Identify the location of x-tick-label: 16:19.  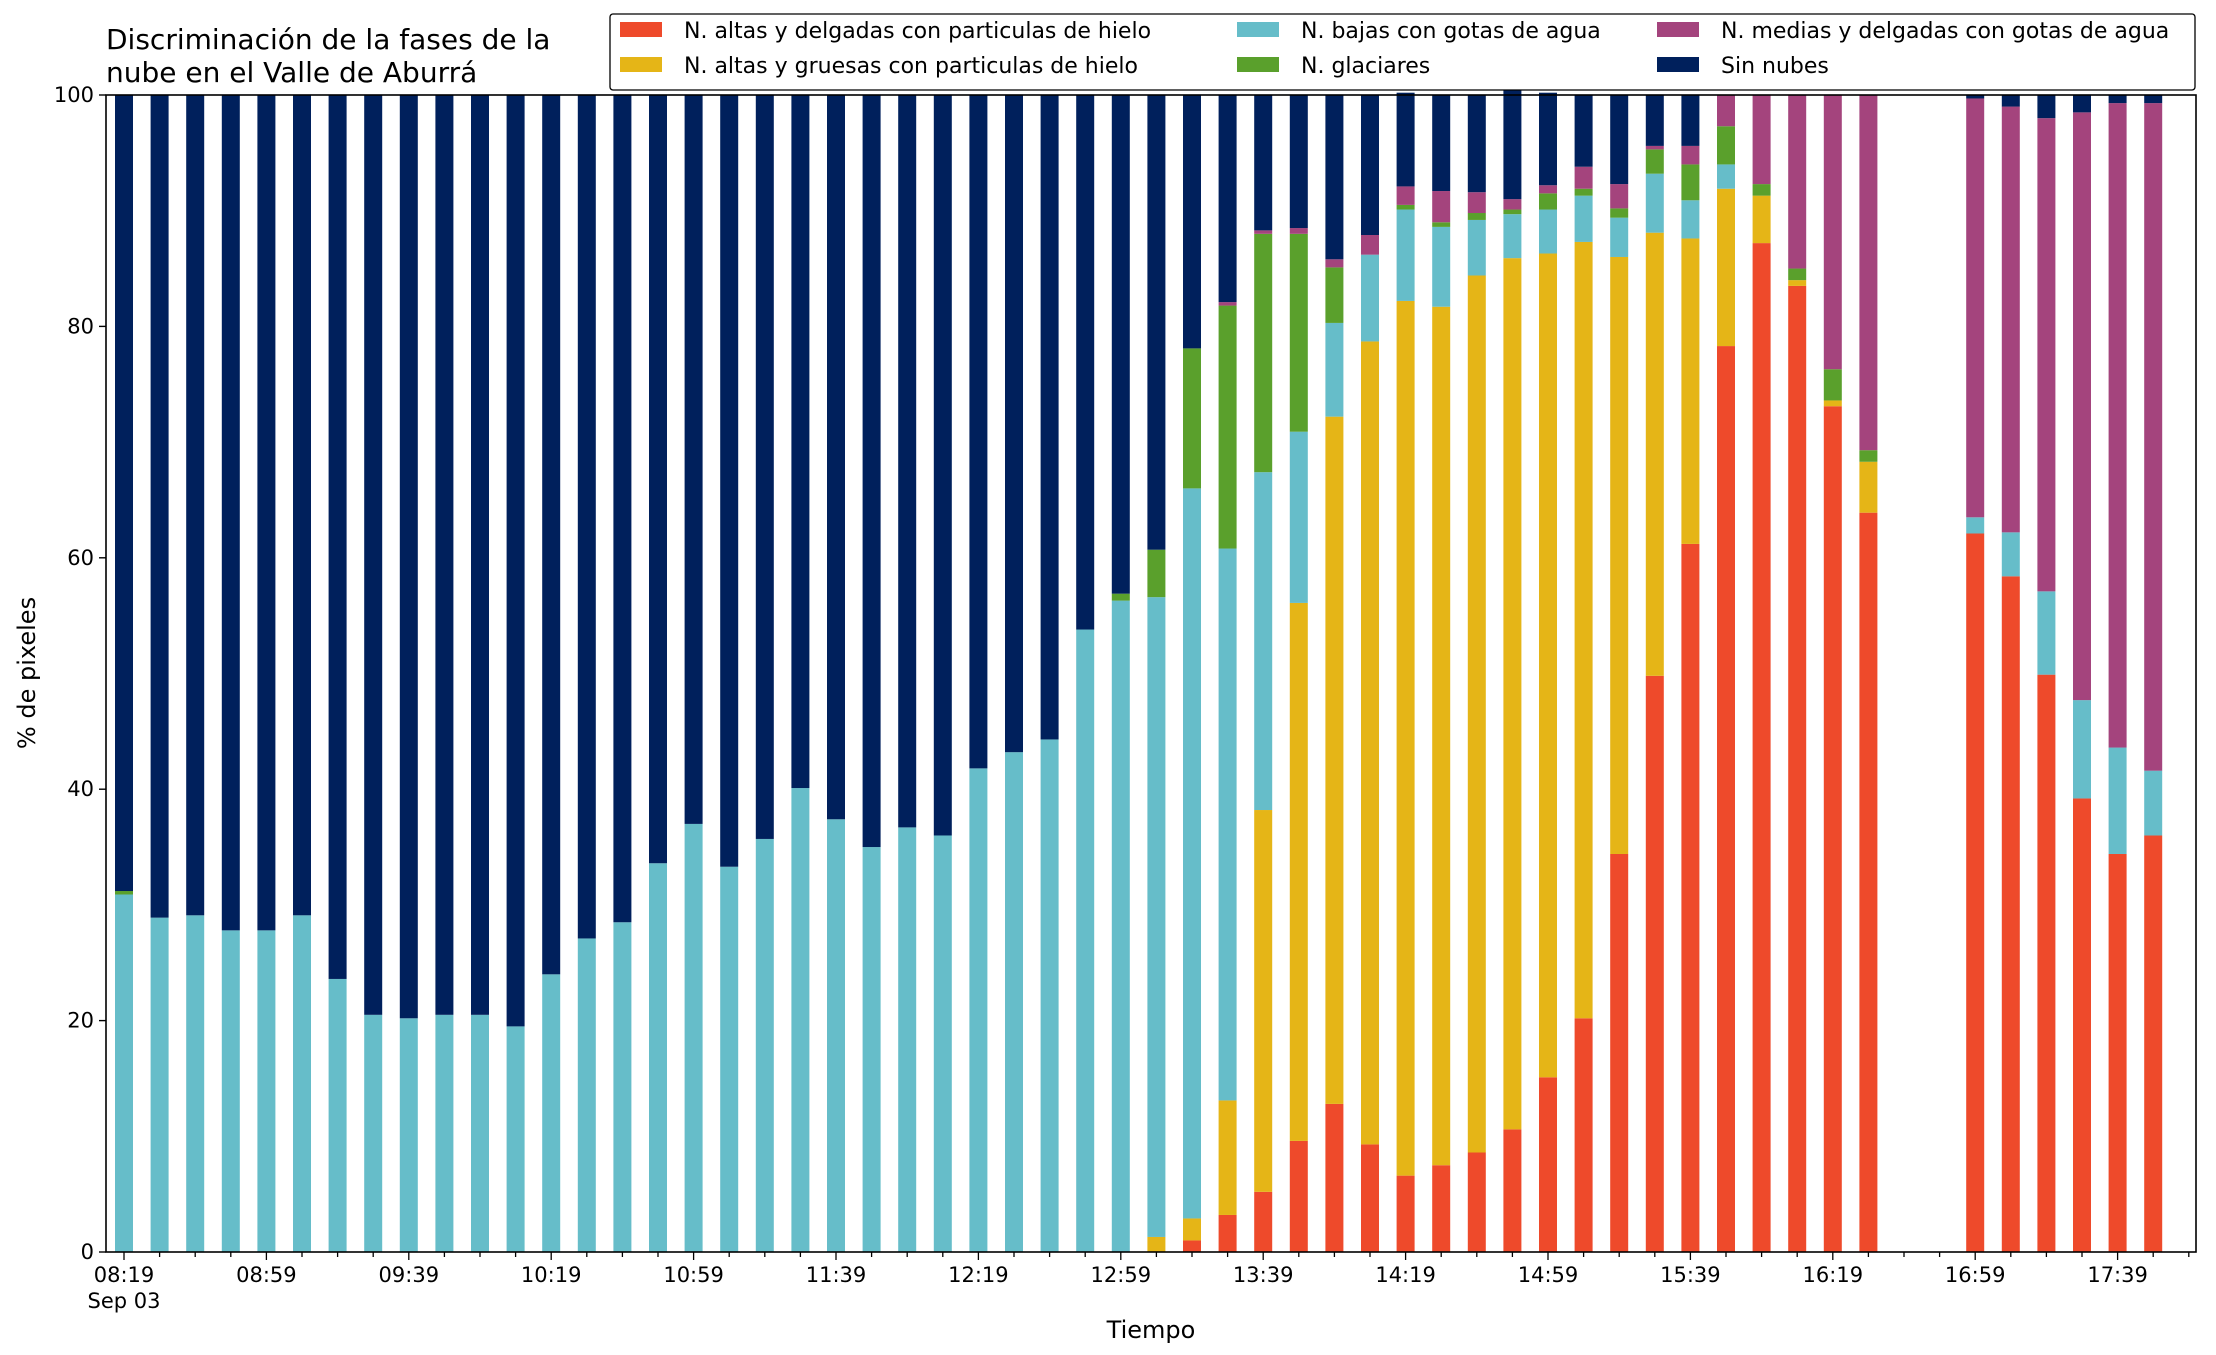
(1833, 1275).